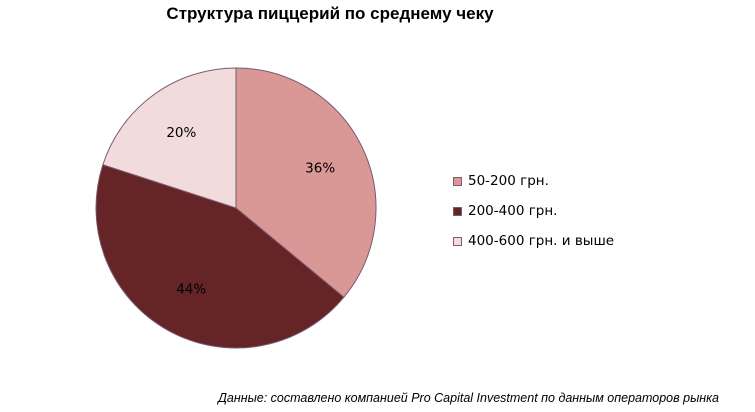 This screenshot has width=755, height=412. Describe the element at coordinates (320, 168) in the screenshot. I see `data-label-1: 36%` at that location.